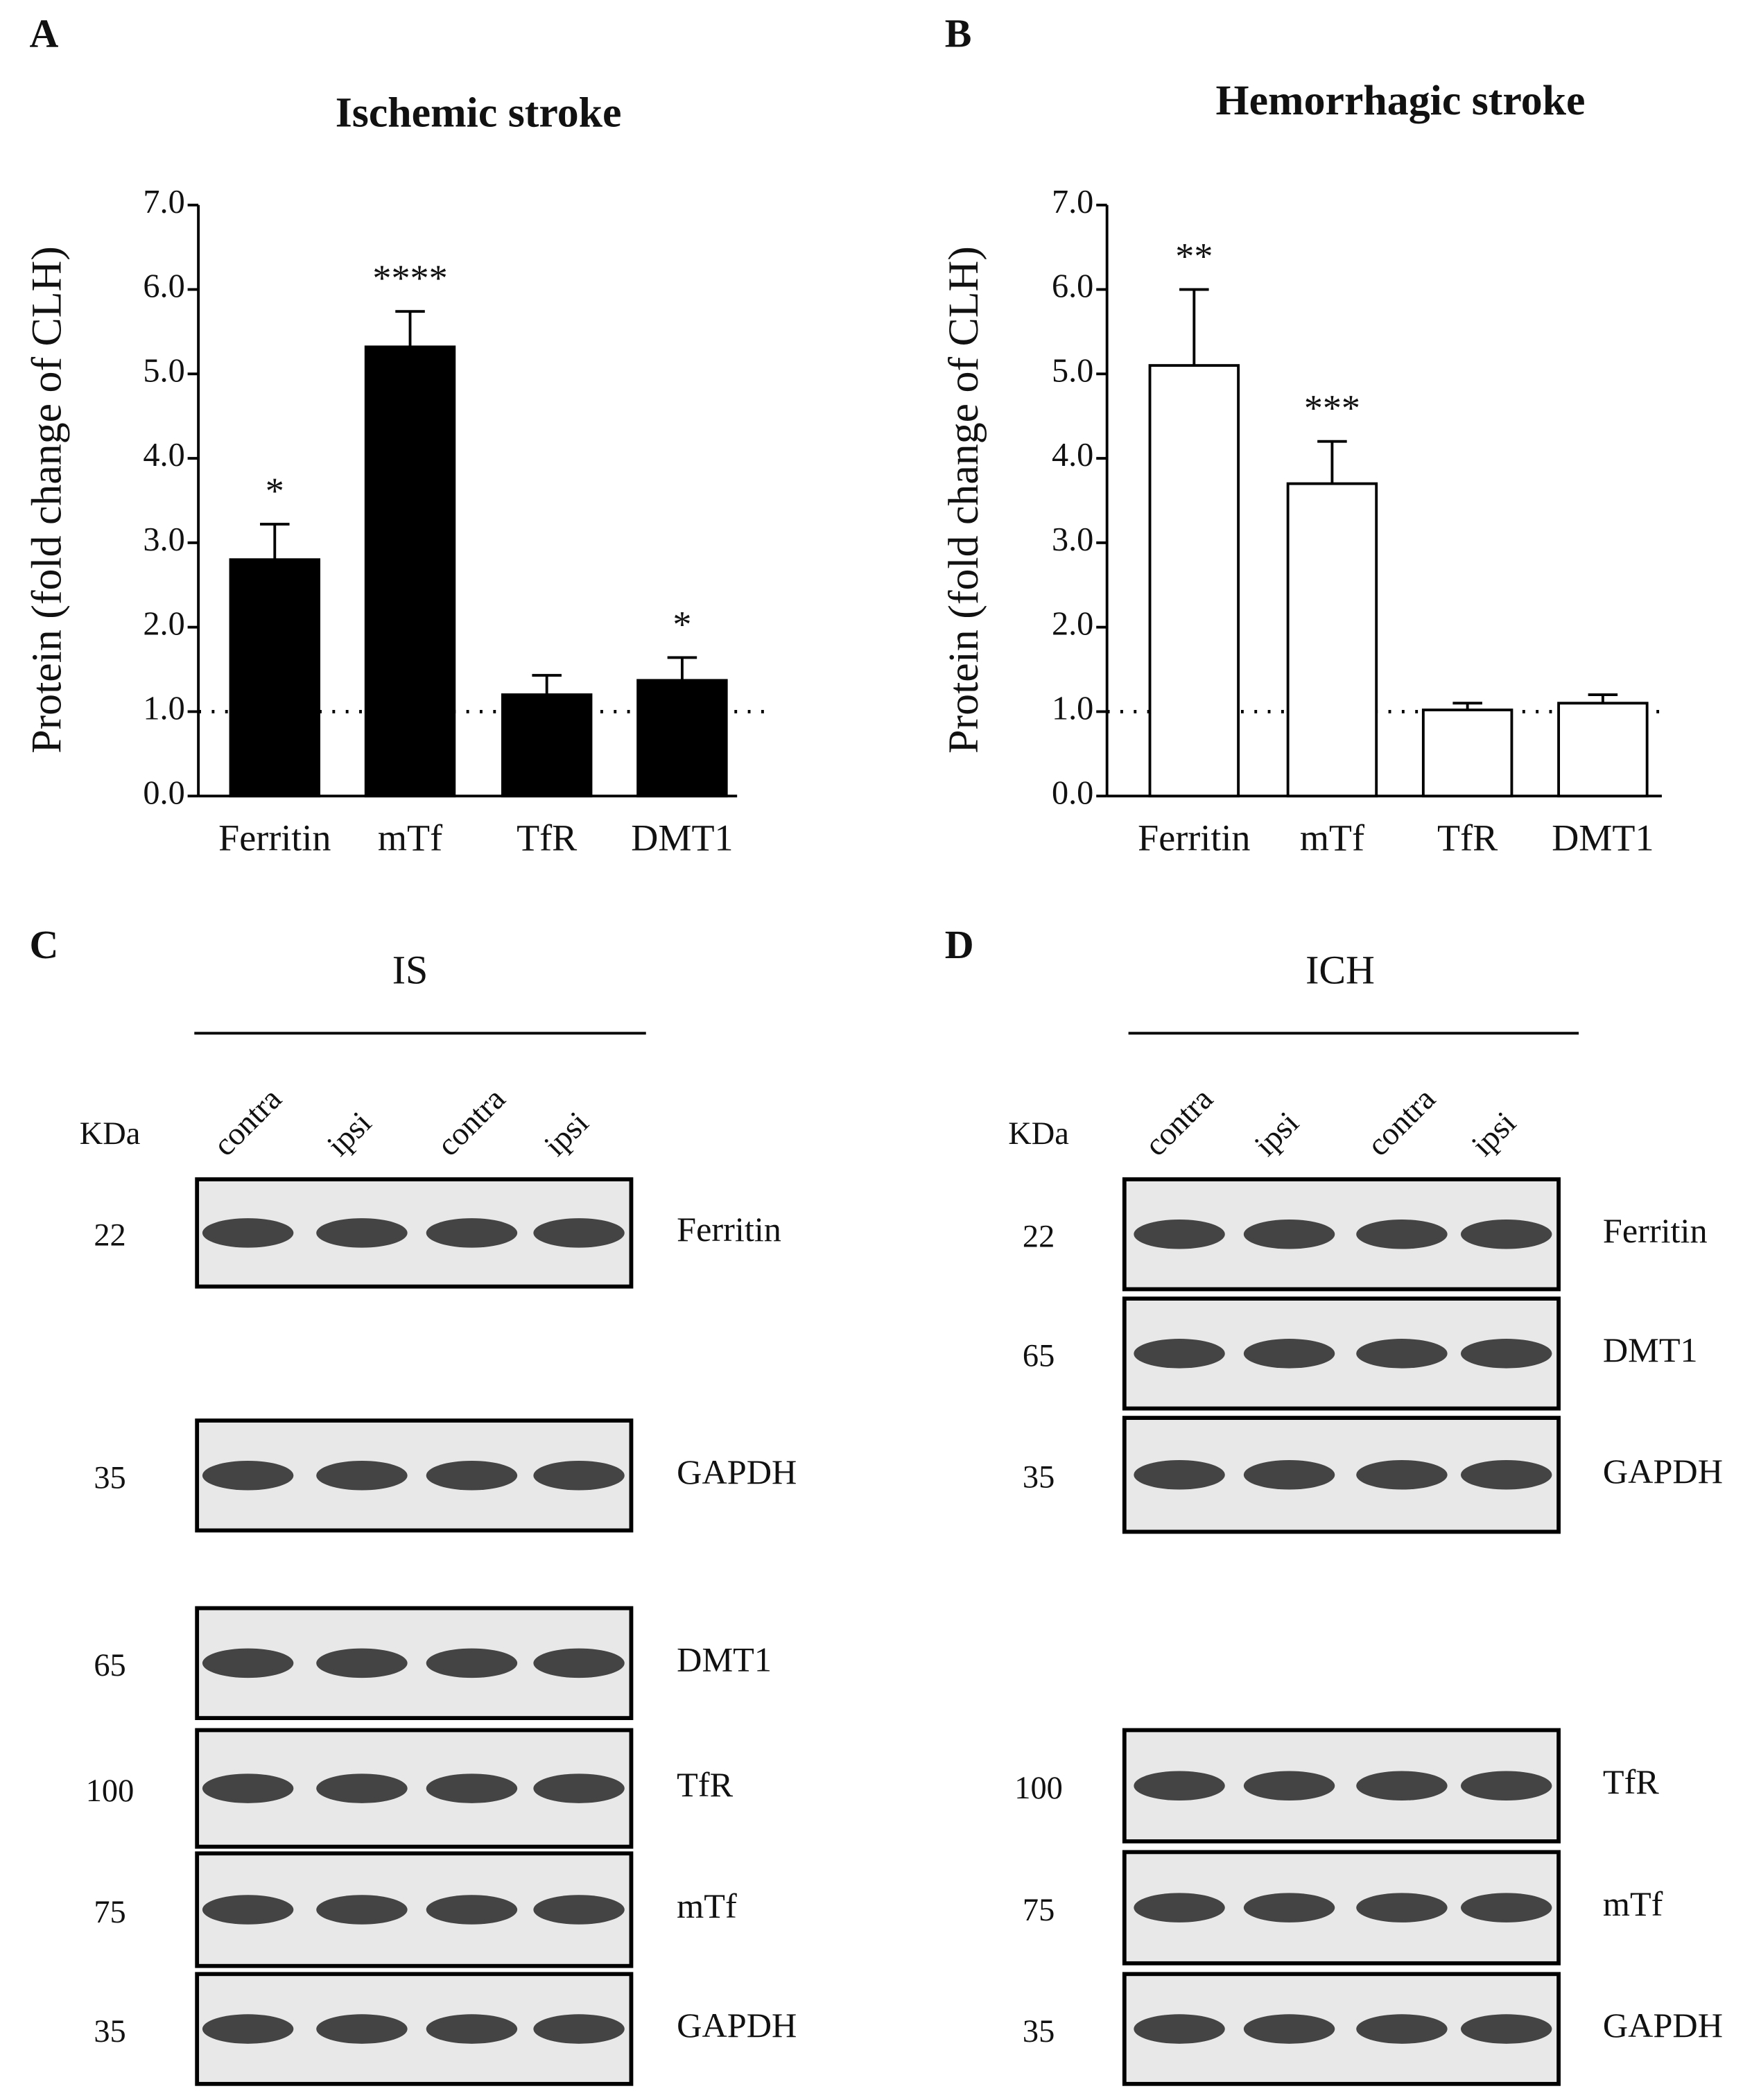 Image resolution: width=1761 pixels, height=2100 pixels. I want to click on x-tick-label: TfR, so click(1467, 837).